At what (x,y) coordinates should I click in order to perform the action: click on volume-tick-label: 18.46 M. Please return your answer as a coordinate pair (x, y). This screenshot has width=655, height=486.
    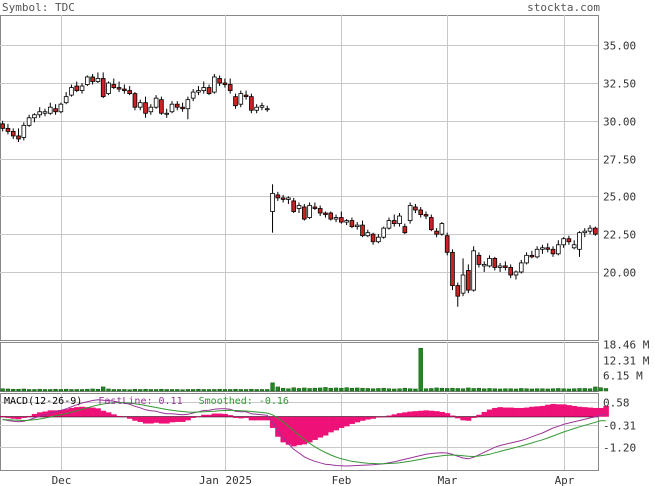
    Looking at the image, I should click on (626, 345).